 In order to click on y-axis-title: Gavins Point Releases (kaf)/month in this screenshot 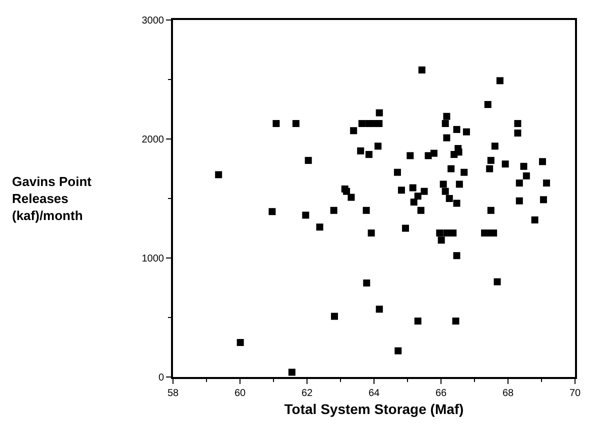, I will do `click(52, 198)`.